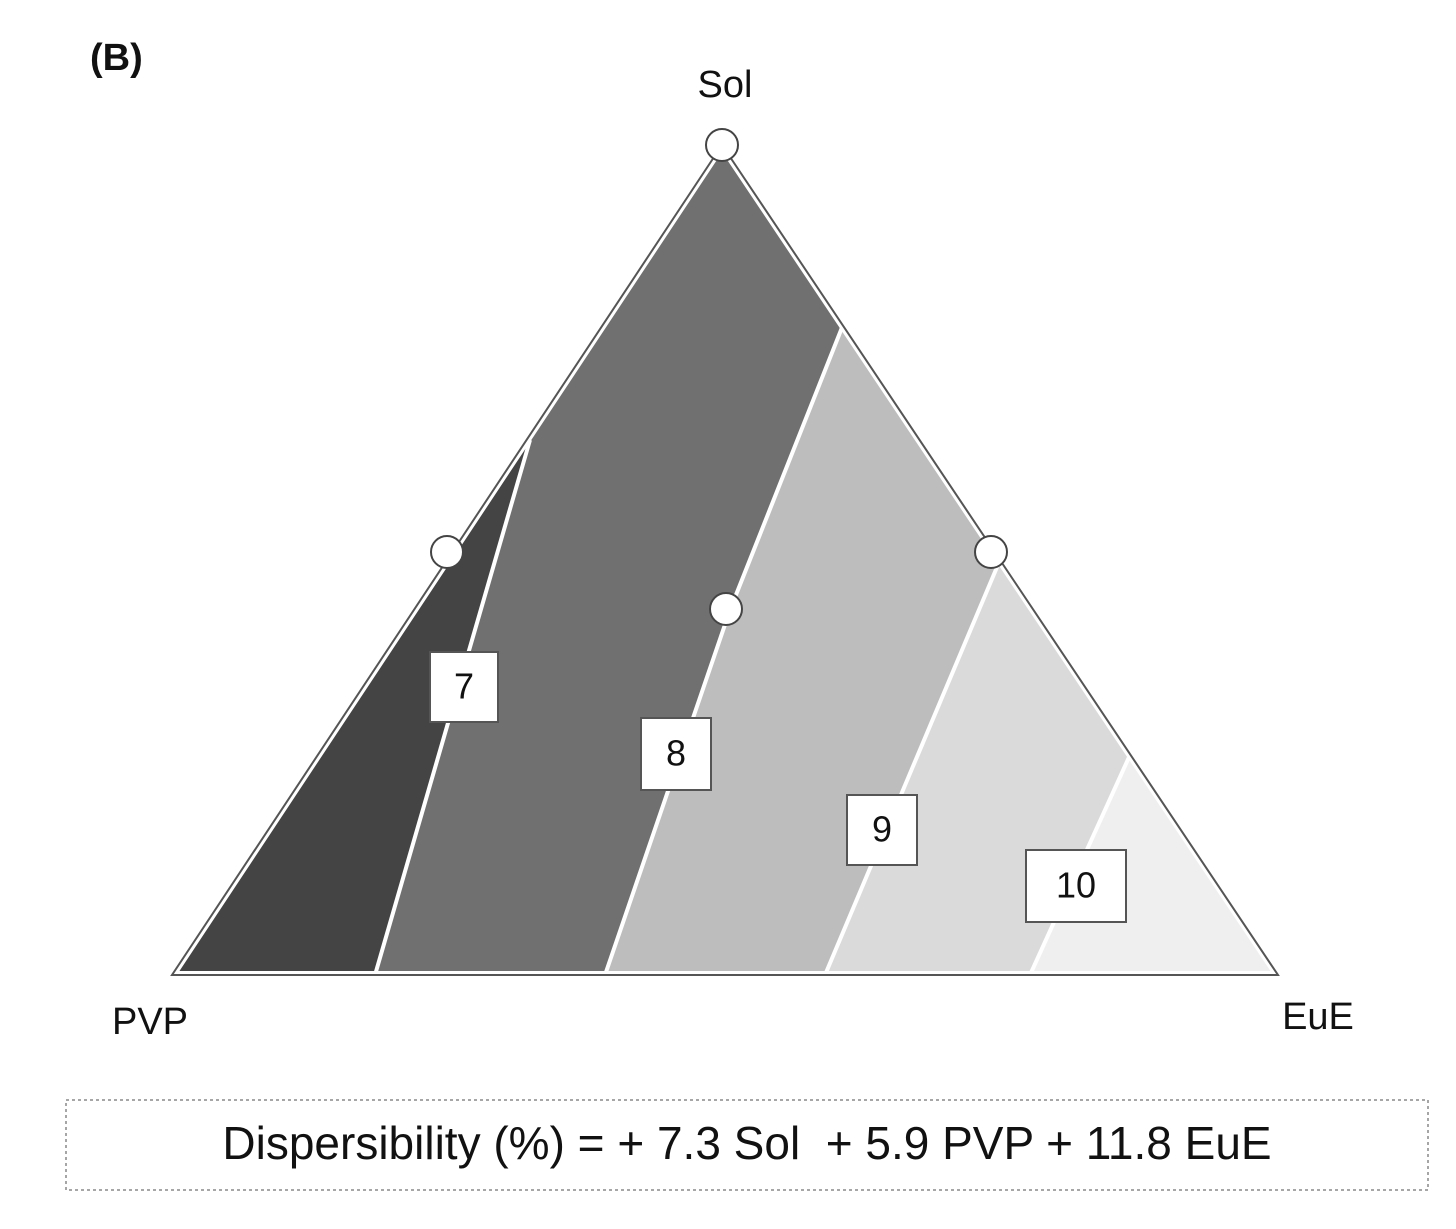  I want to click on region, so click(802, 650).